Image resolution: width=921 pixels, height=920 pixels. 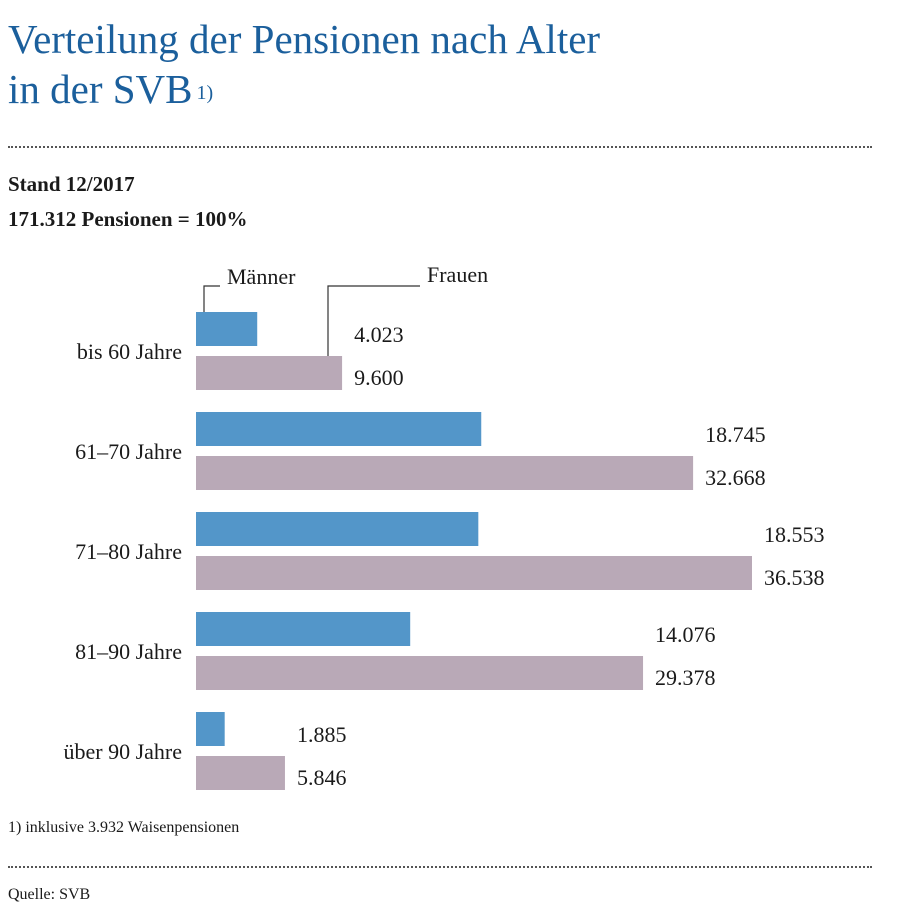 What do you see at coordinates (205, 93) in the screenshot?
I see `title-footnote-mark: 1)` at bounding box center [205, 93].